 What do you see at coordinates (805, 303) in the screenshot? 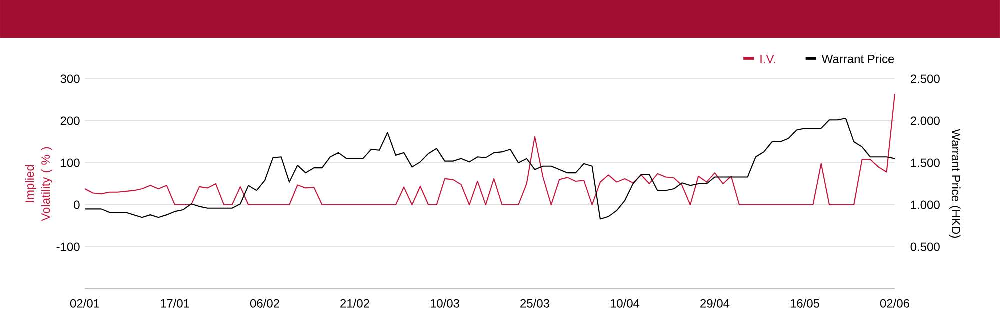
I see `x-tick-label: 16/05` at bounding box center [805, 303].